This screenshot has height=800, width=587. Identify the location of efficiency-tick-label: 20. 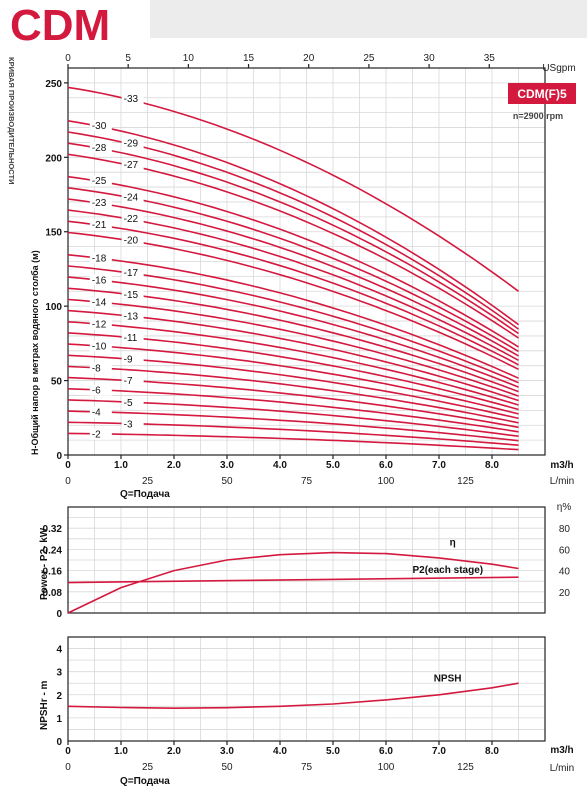
(565, 593).